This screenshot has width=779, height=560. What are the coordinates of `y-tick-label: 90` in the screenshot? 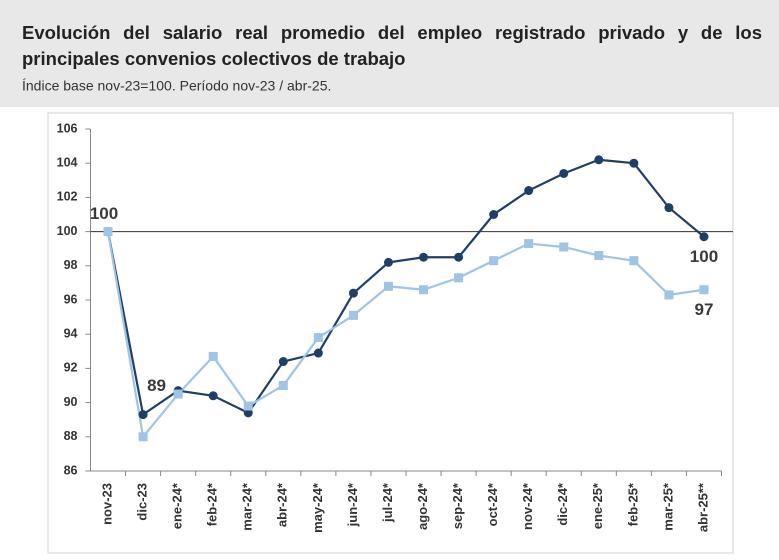 It's located at (71, 402).